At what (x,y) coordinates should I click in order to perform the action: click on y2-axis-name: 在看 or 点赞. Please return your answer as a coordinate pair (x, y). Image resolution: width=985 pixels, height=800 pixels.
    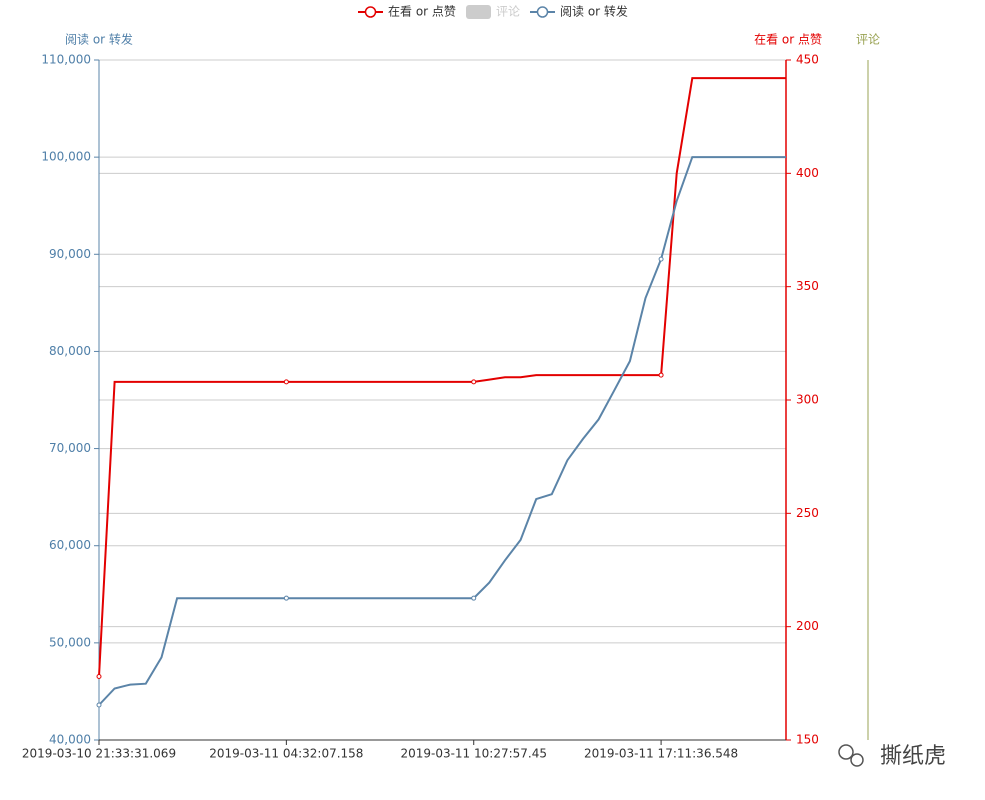
    Looking at the image, I should click on (788, 40).